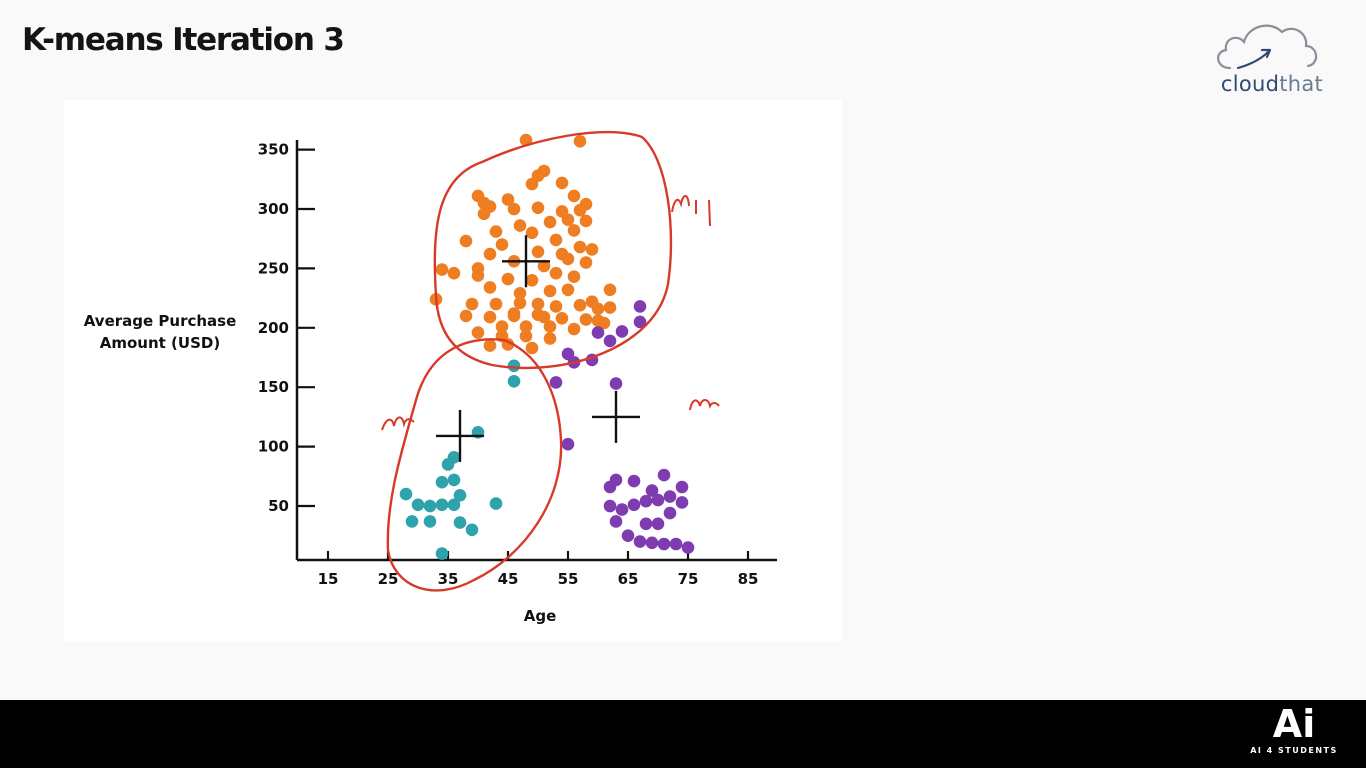 This screenshot has height=768, width=1366. Describe the element at coordinates (1267, 47) in the screenshot. I see `cloud-arrow-icon` at that location.